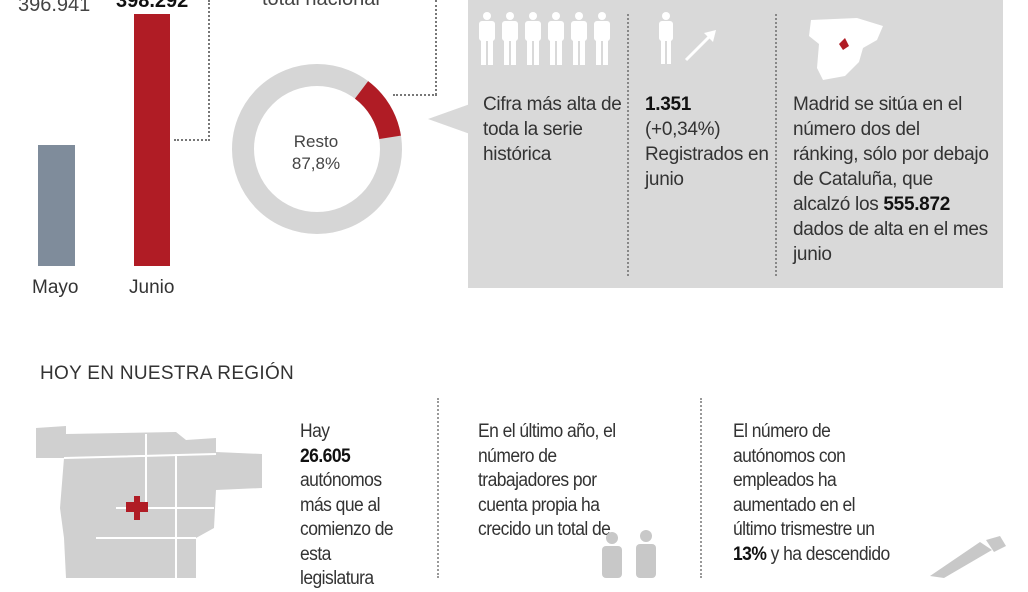 This screenshot has height=592, width=1028. Describe the element at coordinates (321, 5) in the screenshot. I see `donut-title: total nacional` at that location.